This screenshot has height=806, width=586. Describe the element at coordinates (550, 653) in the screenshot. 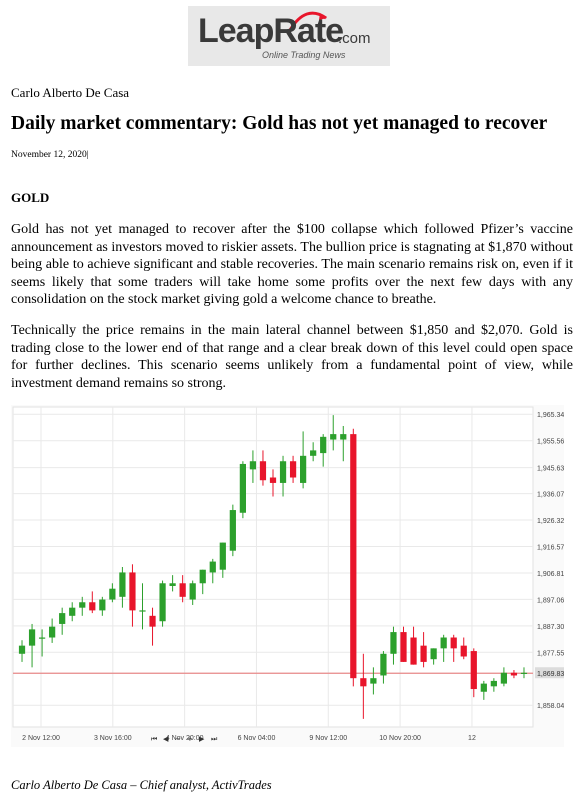

I see `y-tick-label: 1,877.55` at that location.